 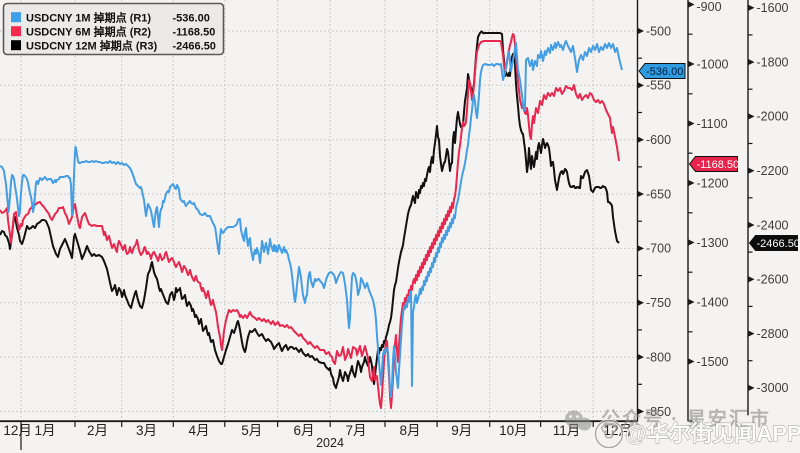 I want to click on svg-text: 9月, so click(x=461, y=430).